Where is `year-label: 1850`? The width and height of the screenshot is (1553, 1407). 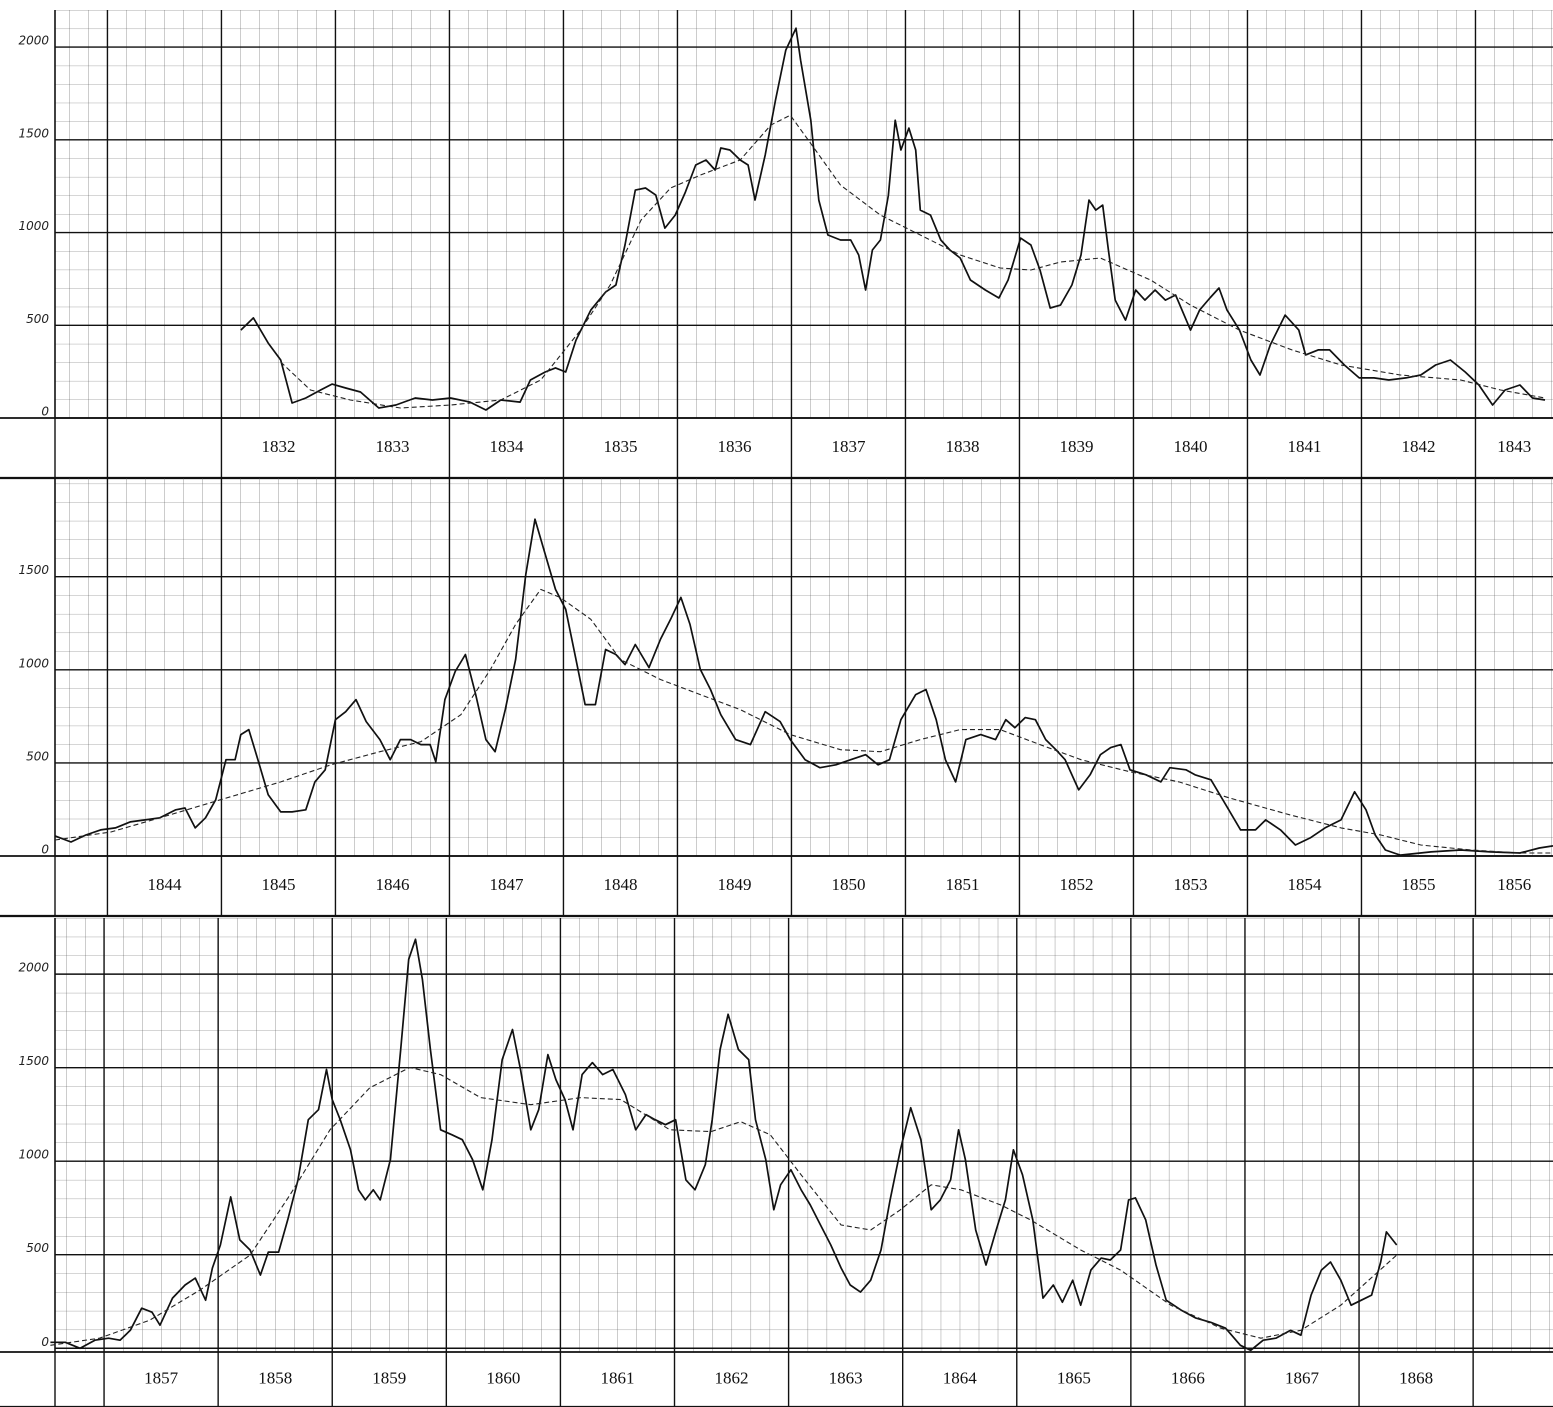 year-label: 1850 is located at coordinates (848, 884).